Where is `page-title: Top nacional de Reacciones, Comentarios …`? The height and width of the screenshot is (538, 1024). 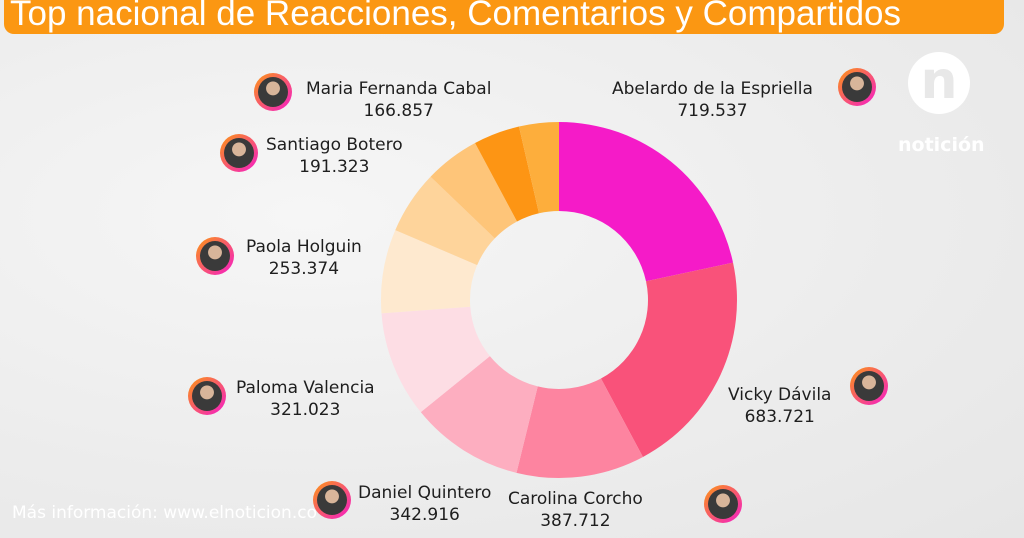 page-title: Top nacional de Reacciones, Comentarios … is located at coordinates (504, 17).